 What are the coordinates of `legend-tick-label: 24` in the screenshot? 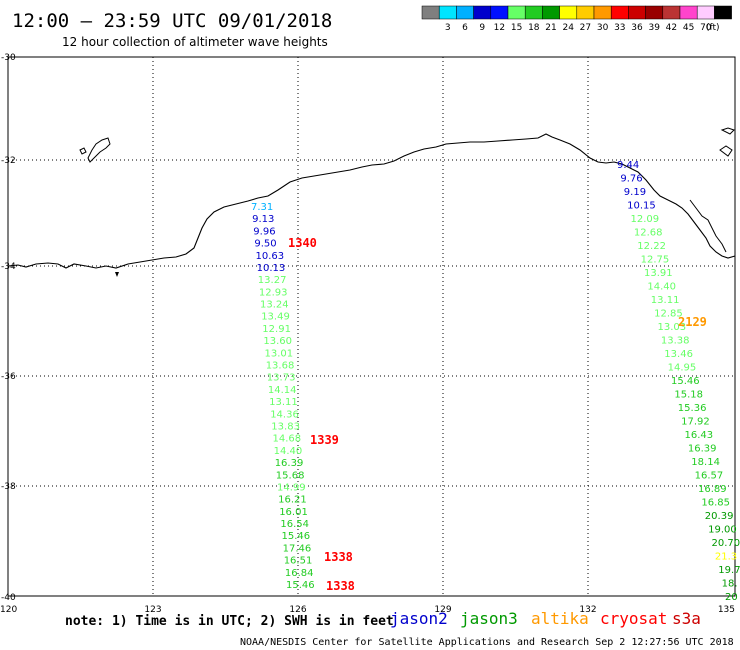 It's located at (568, 28).